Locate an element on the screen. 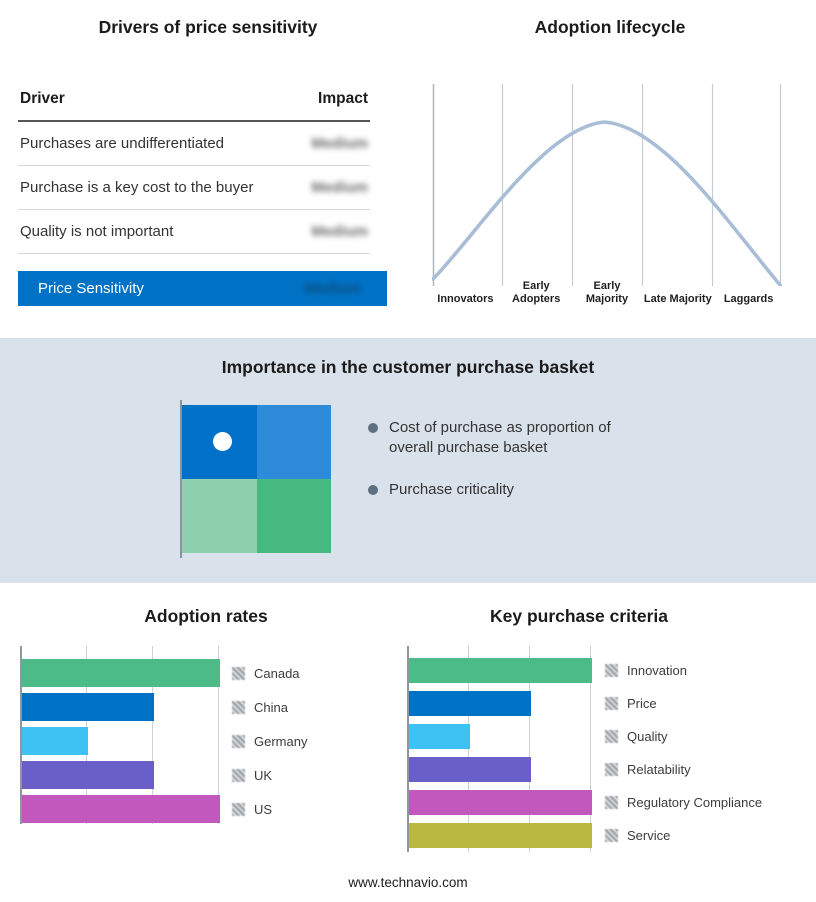 This screenshot has width=816, height=902. legend-label: UK is located at coordinates (263, 775).